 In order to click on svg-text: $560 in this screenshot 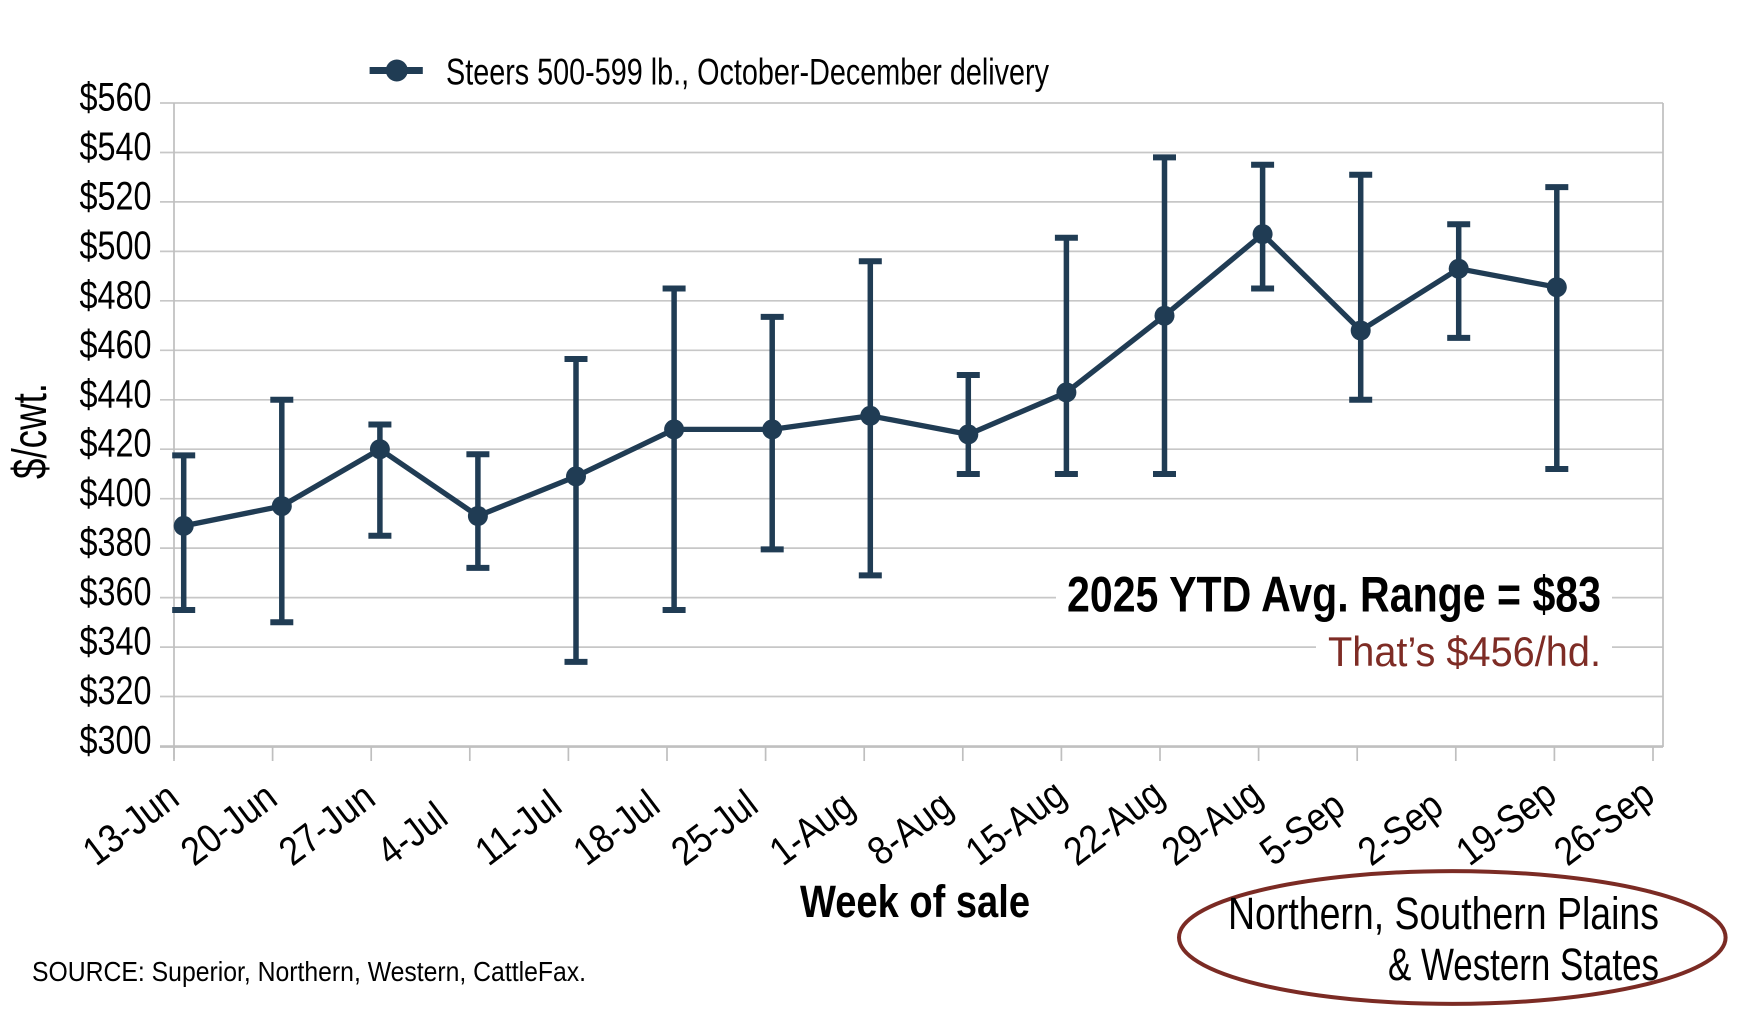, I will do `click(116, 98)`.